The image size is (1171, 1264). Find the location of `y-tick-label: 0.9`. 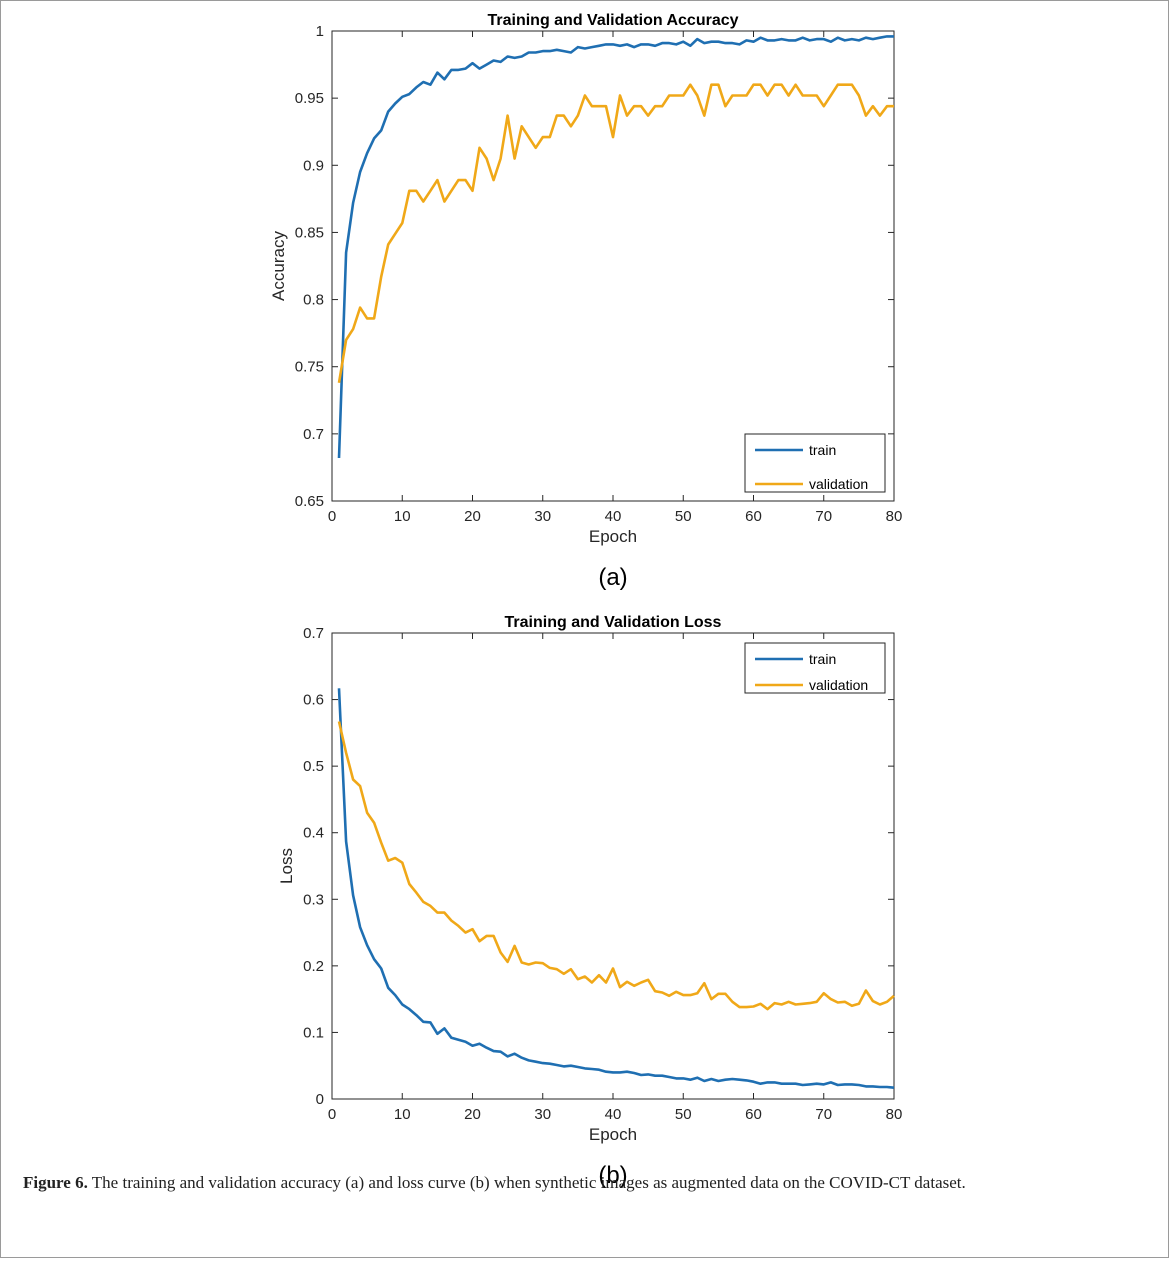

y-tick-label: 0.9 is located at coordinates (313, 165).